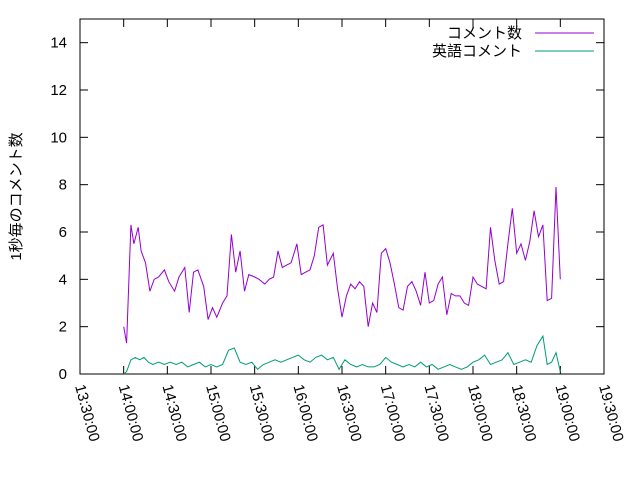 This screenshot has height=480, width=640. What do you see at coordinates (611, 413) in the screenshot?
I see `x-tick-label: 19:30:00` at bounding box center [611, 413].